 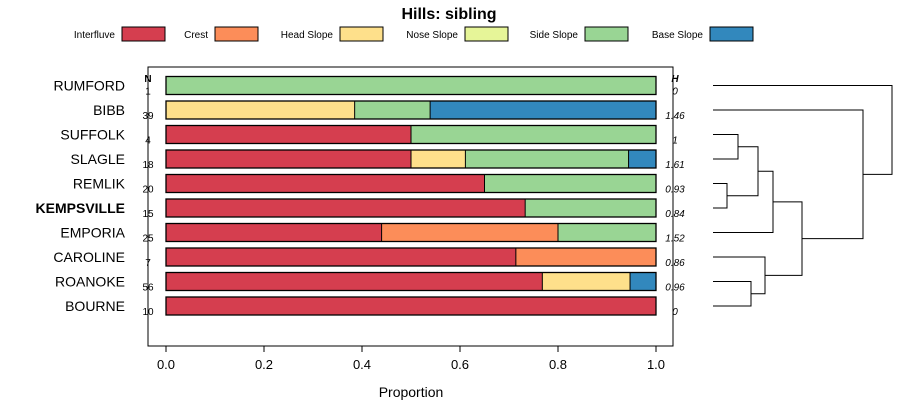 I want to click on chart-title: Hills: sibling, so click(x=448, y=14).